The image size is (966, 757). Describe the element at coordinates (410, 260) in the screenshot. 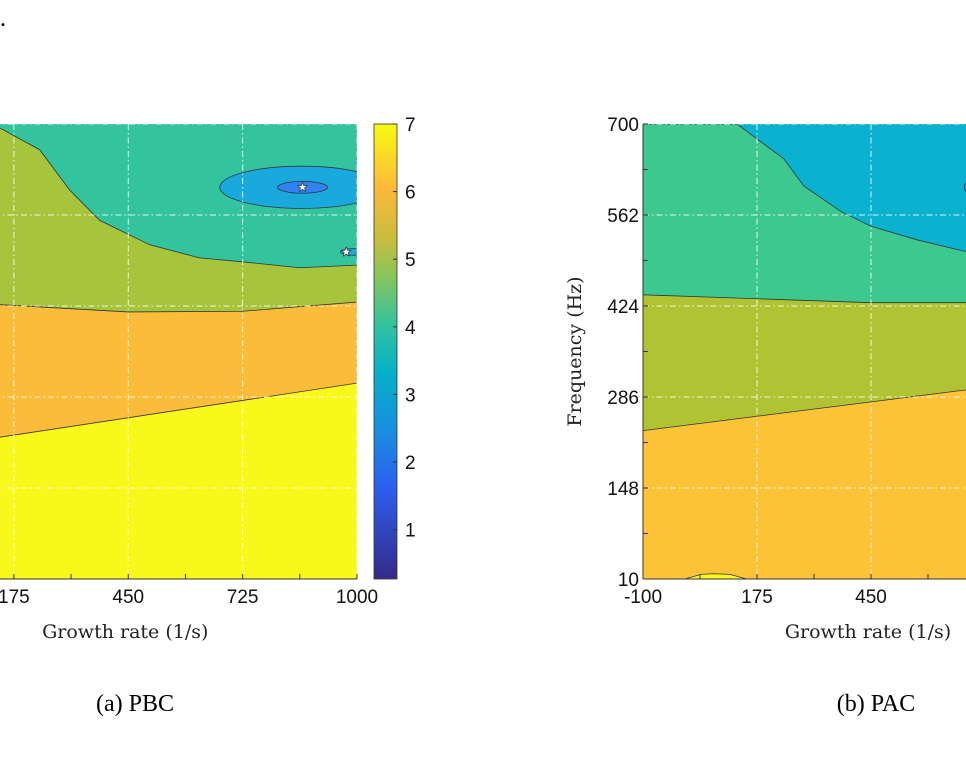

I see `colorbar-tick-label: 5` at that location.